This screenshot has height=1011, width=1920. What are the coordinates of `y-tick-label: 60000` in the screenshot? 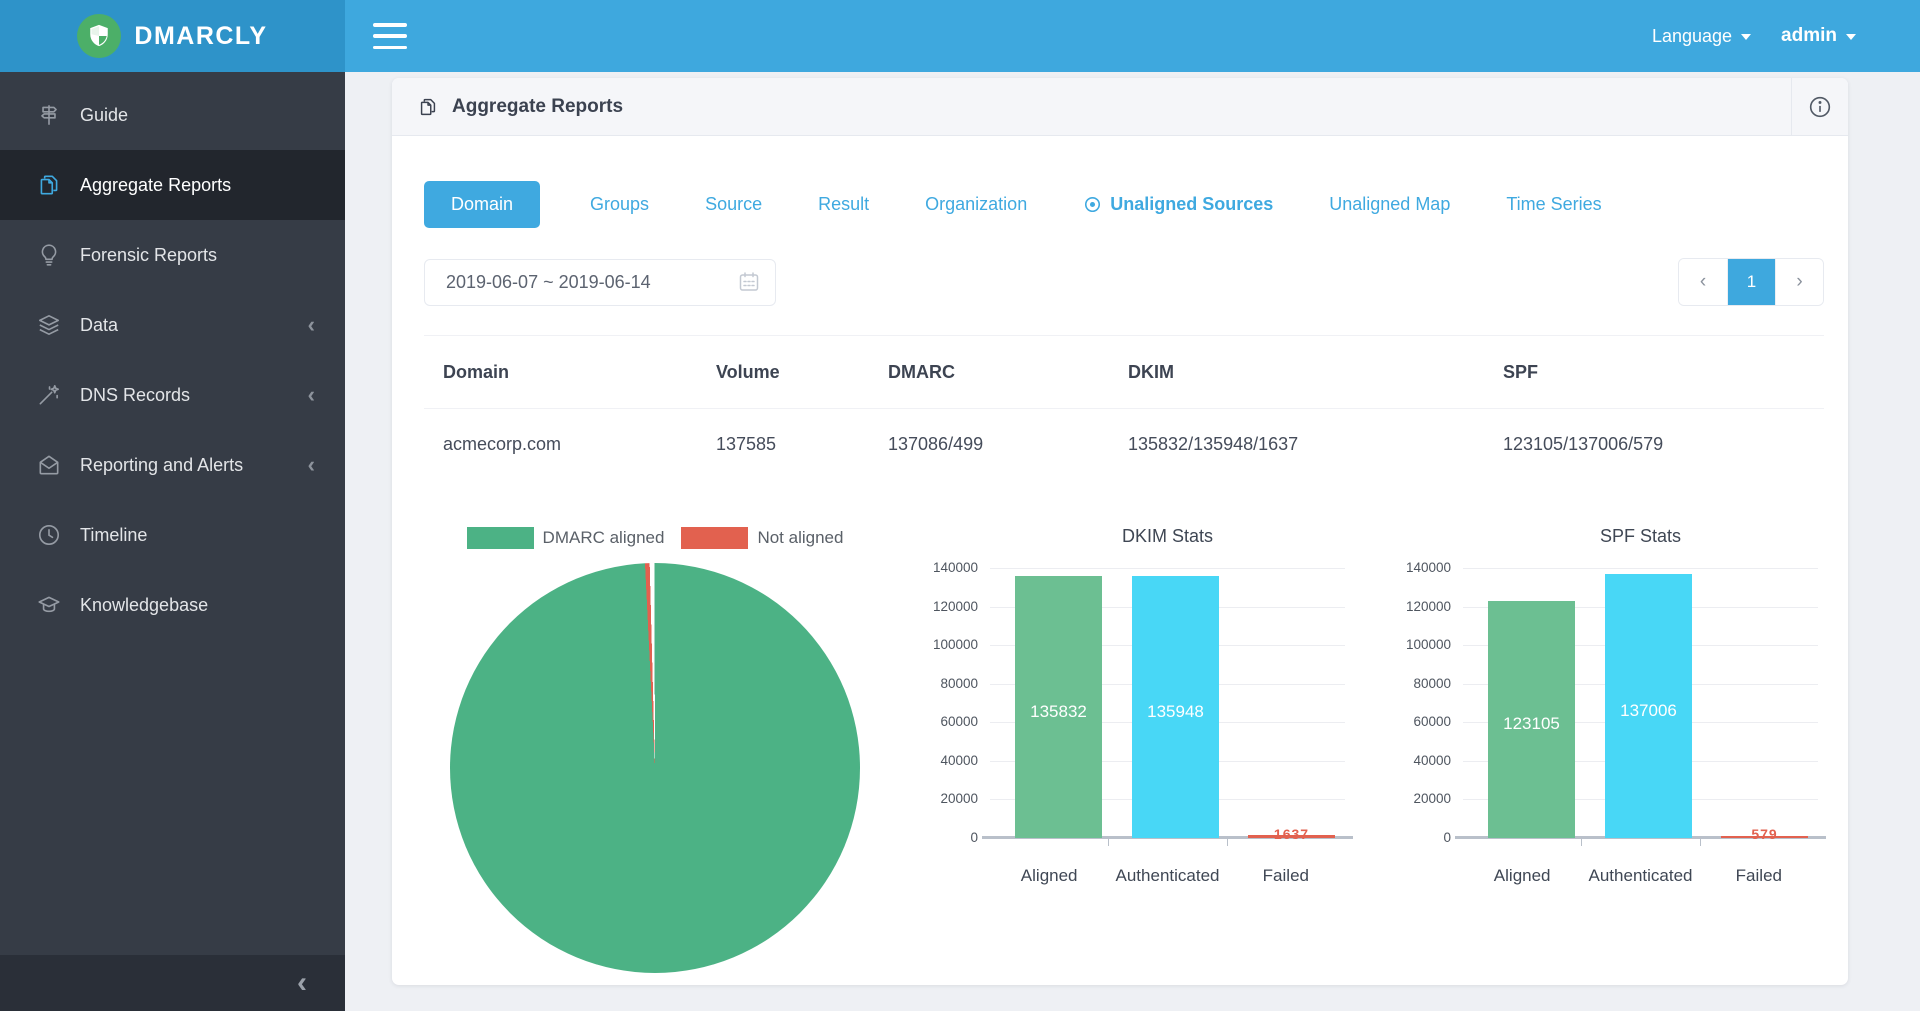 It's located at (959, 722).